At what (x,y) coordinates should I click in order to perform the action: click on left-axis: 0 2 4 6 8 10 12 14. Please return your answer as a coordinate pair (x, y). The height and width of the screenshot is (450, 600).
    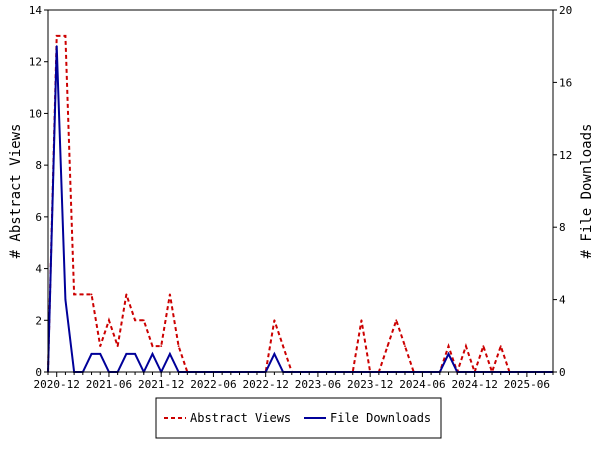
    Looking at the image, I should click on (38, 191).